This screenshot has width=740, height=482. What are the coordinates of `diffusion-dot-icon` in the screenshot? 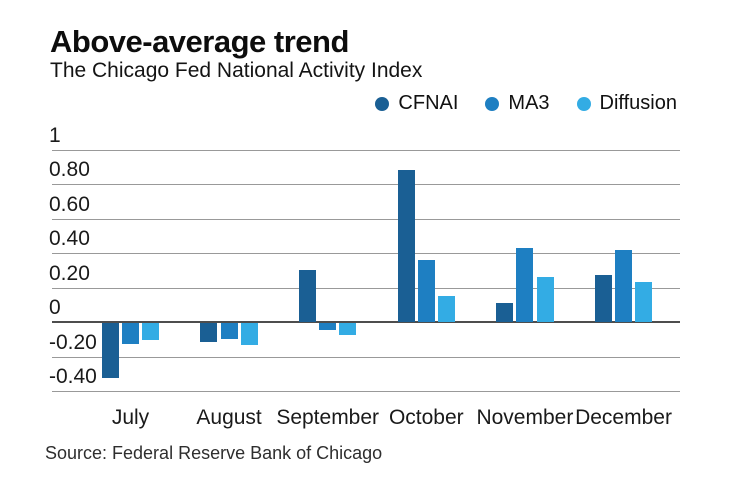 It's located at (583, 103).